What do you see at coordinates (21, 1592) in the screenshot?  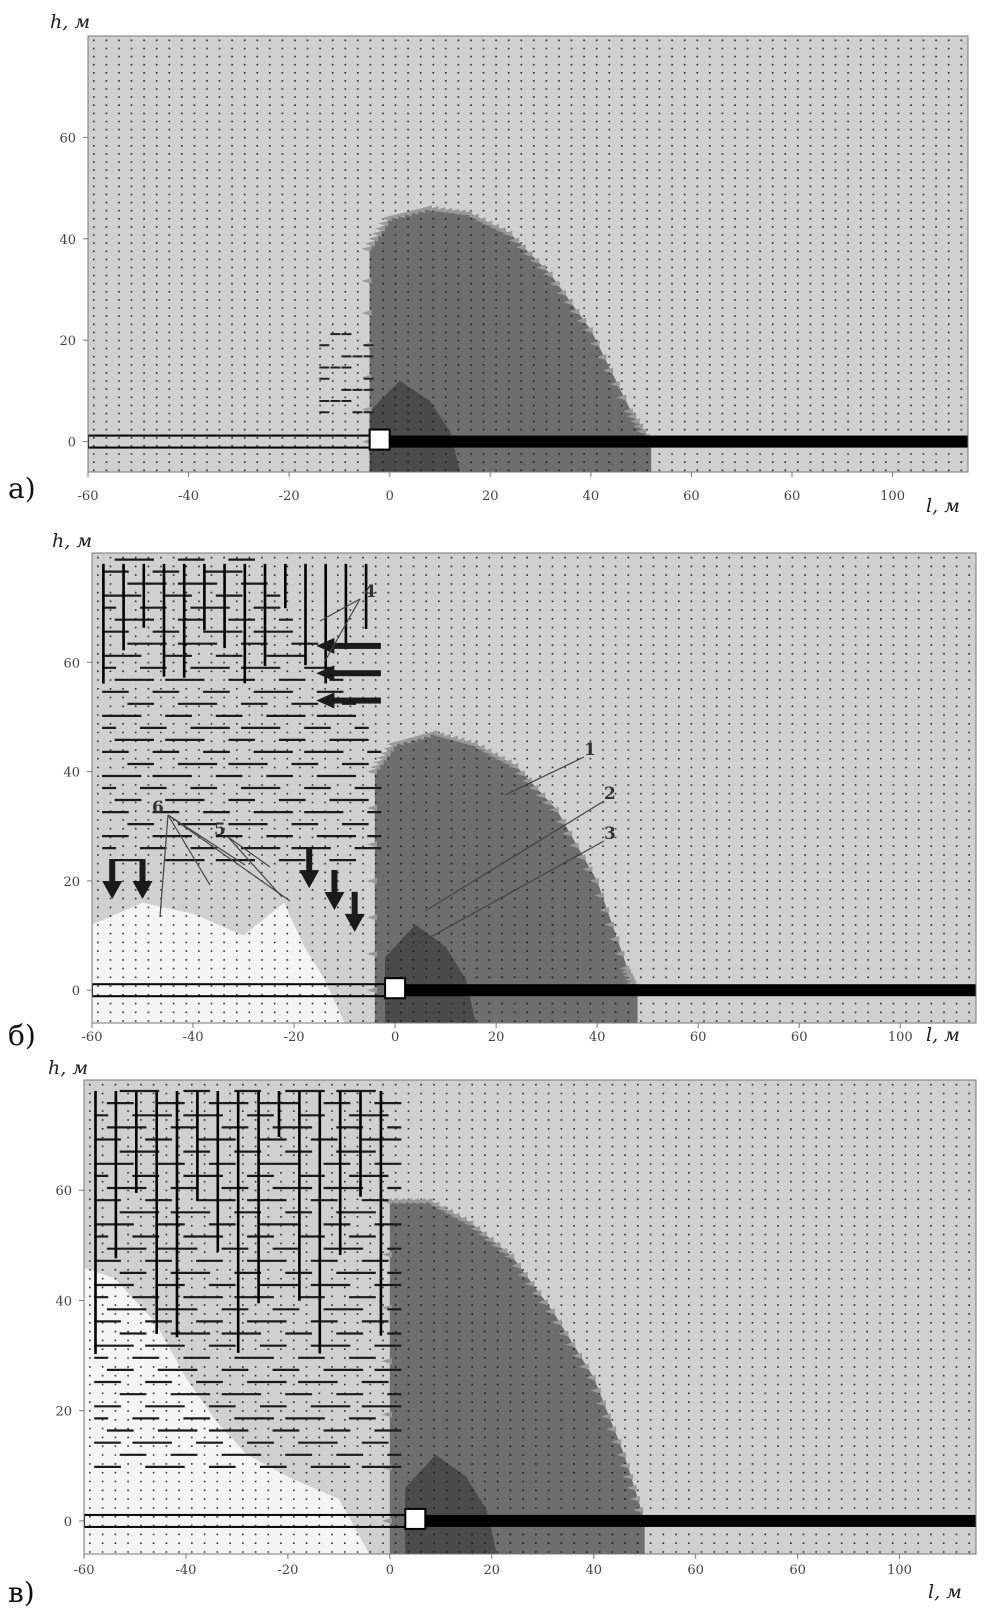 I see `panel-label: в)` at bounding box center [21, 1592].